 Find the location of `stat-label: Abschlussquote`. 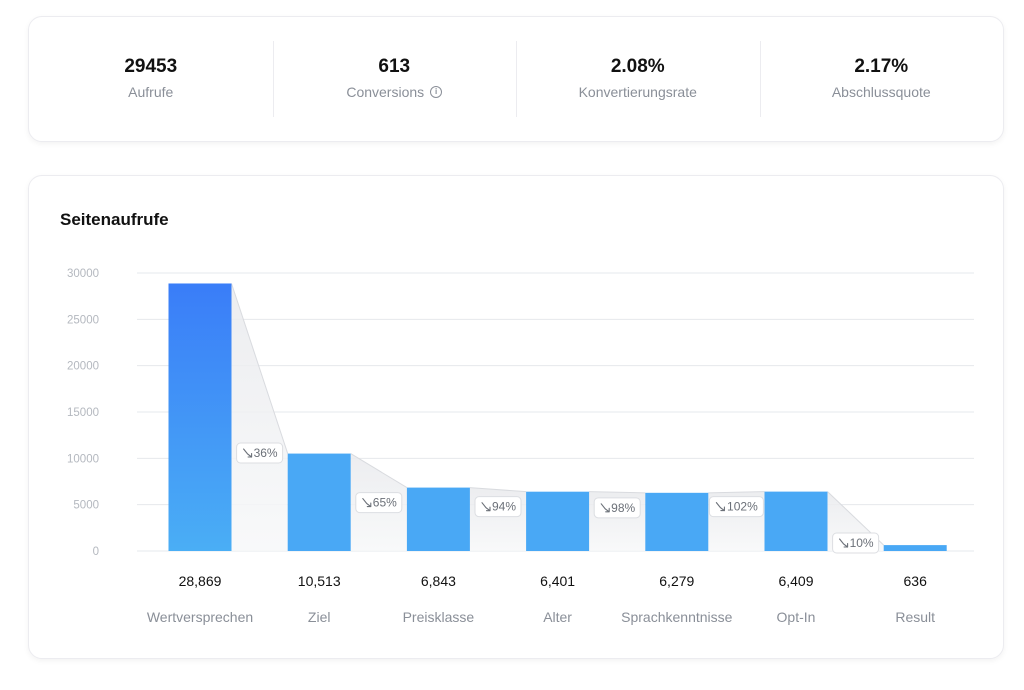

stat-label: Abschlussquote is located at coordinates (881, 92).